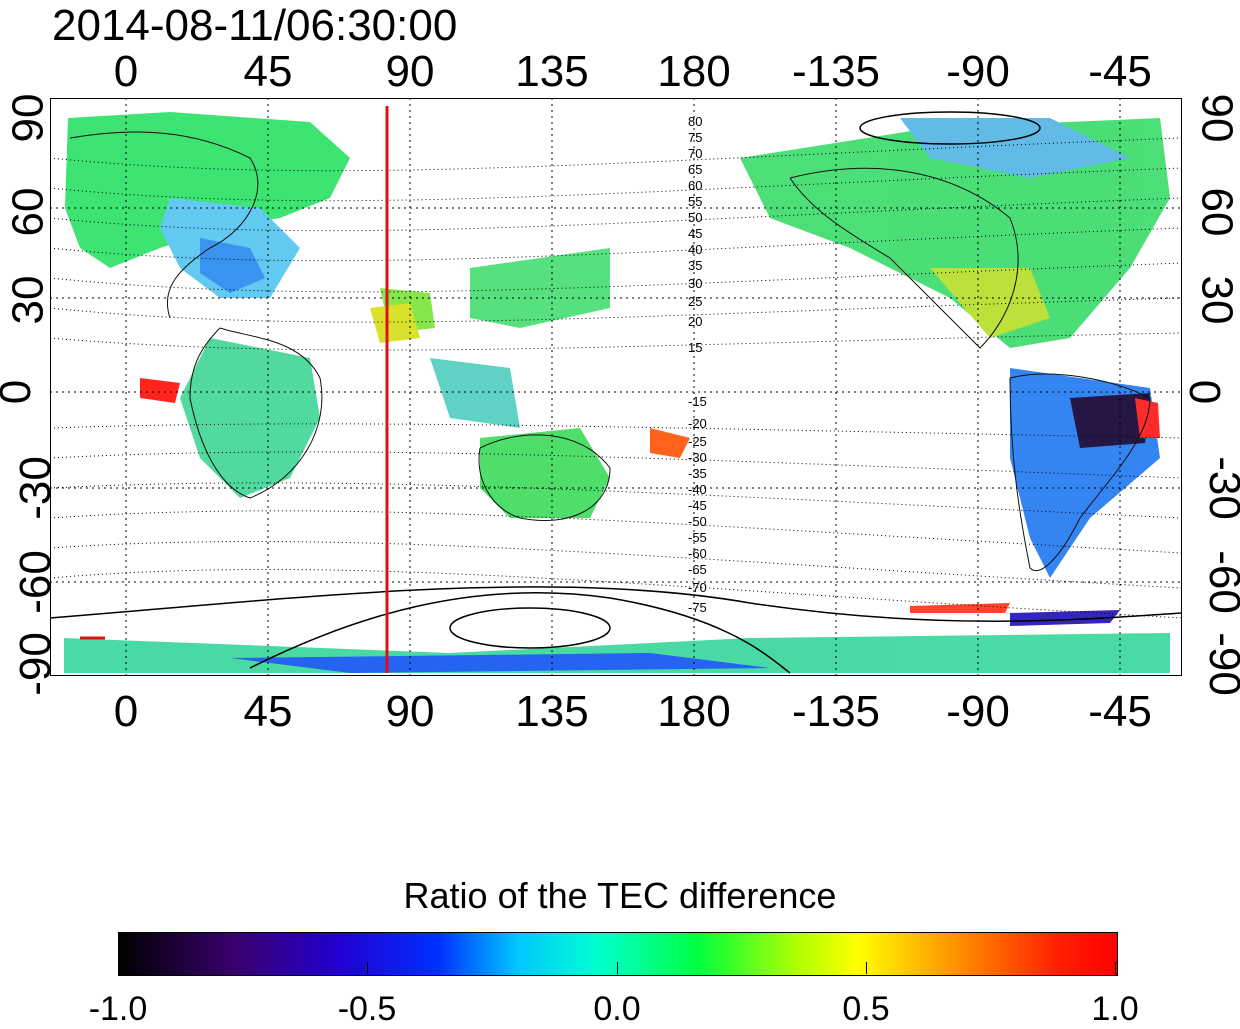  What do you see at coordinates (207, 190) in the screenshot?
I see `tec-region-eurasia-north` at bounding box center [207, 190].